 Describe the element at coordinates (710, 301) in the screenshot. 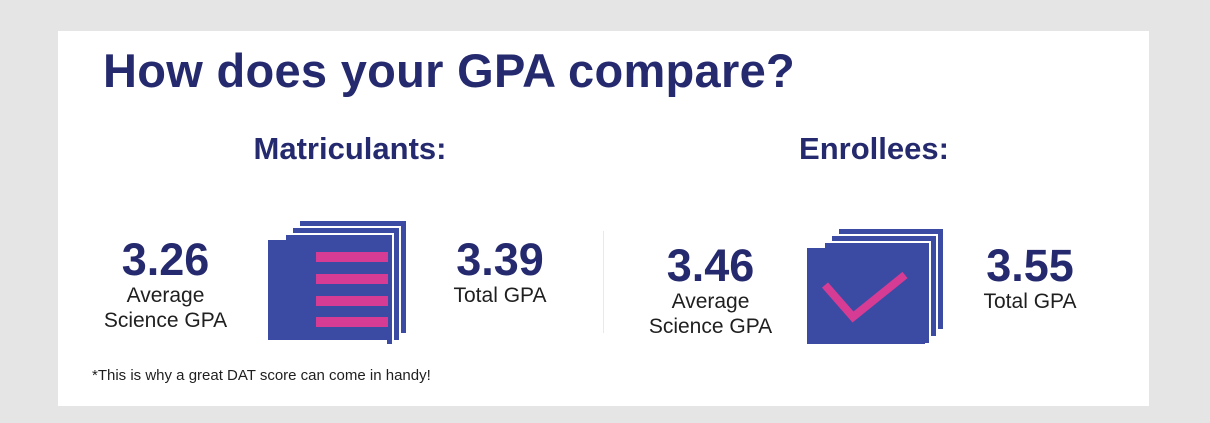

I see `enrollees-science-gpa-label-line1: Average` at that location.